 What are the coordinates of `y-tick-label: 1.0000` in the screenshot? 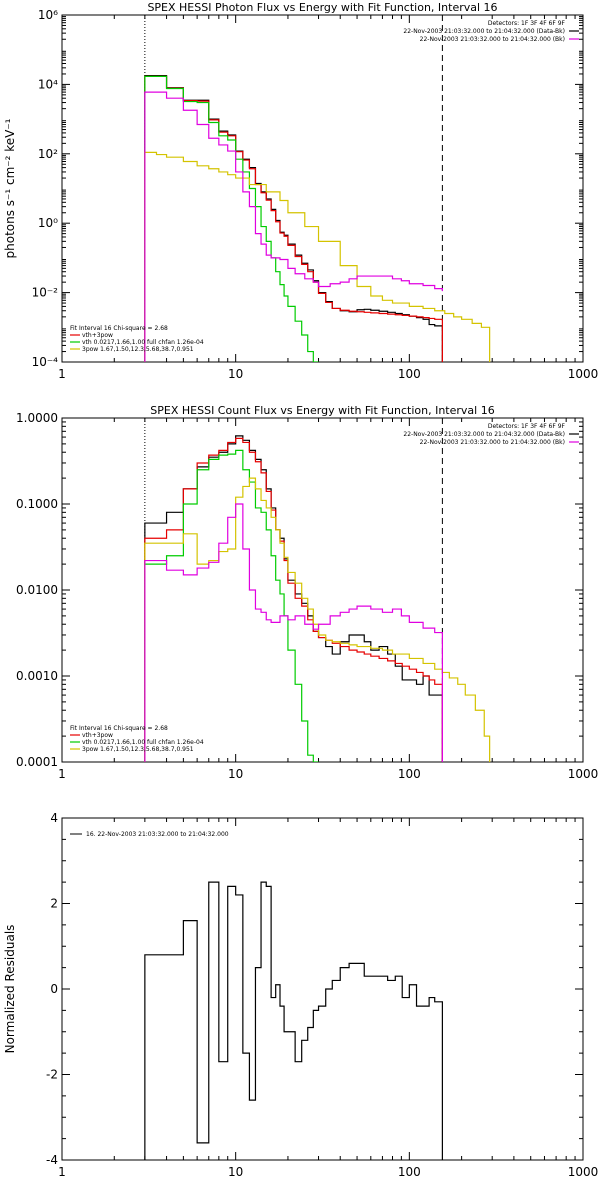 It's located at (37, 418).